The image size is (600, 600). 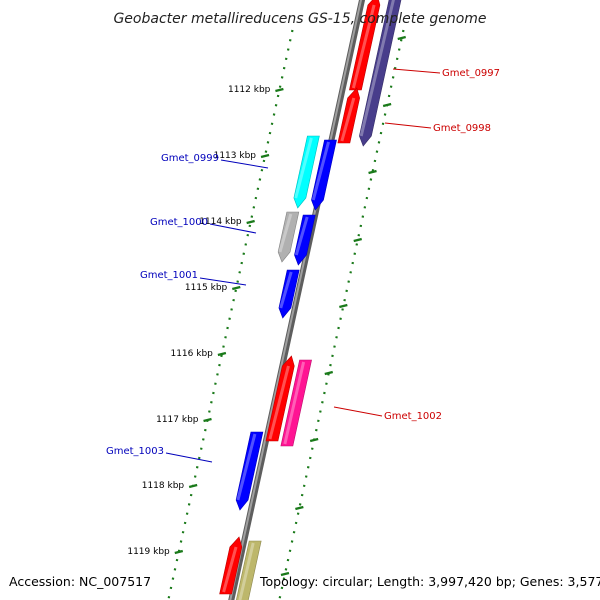 I want to click on gene-label-group: Gmet_0999, so click(x=215, y=161).